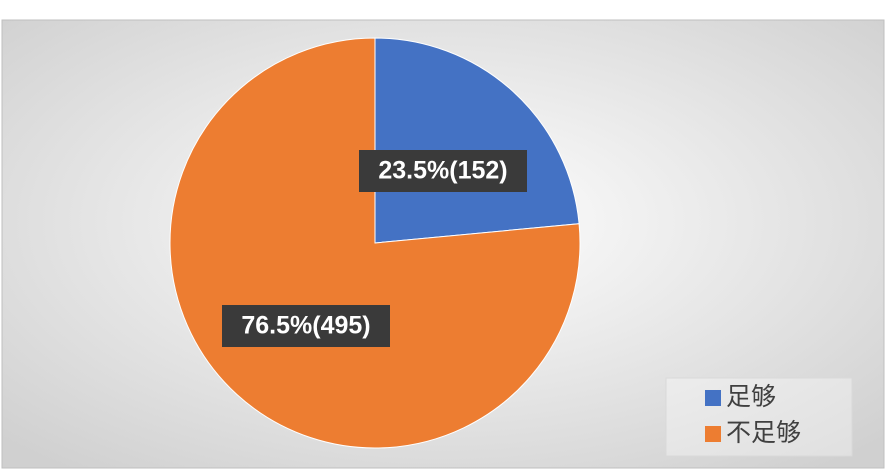  I want to click on data-label: 23.5%(152), so click(442, 171).